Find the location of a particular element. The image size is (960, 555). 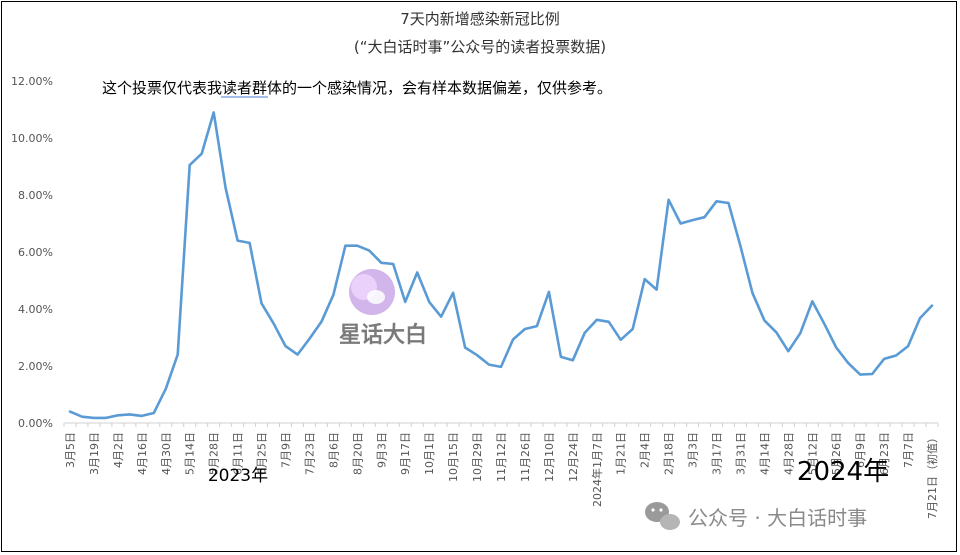

y-tick-label: 0.00% is located at coordinates (35, 423).